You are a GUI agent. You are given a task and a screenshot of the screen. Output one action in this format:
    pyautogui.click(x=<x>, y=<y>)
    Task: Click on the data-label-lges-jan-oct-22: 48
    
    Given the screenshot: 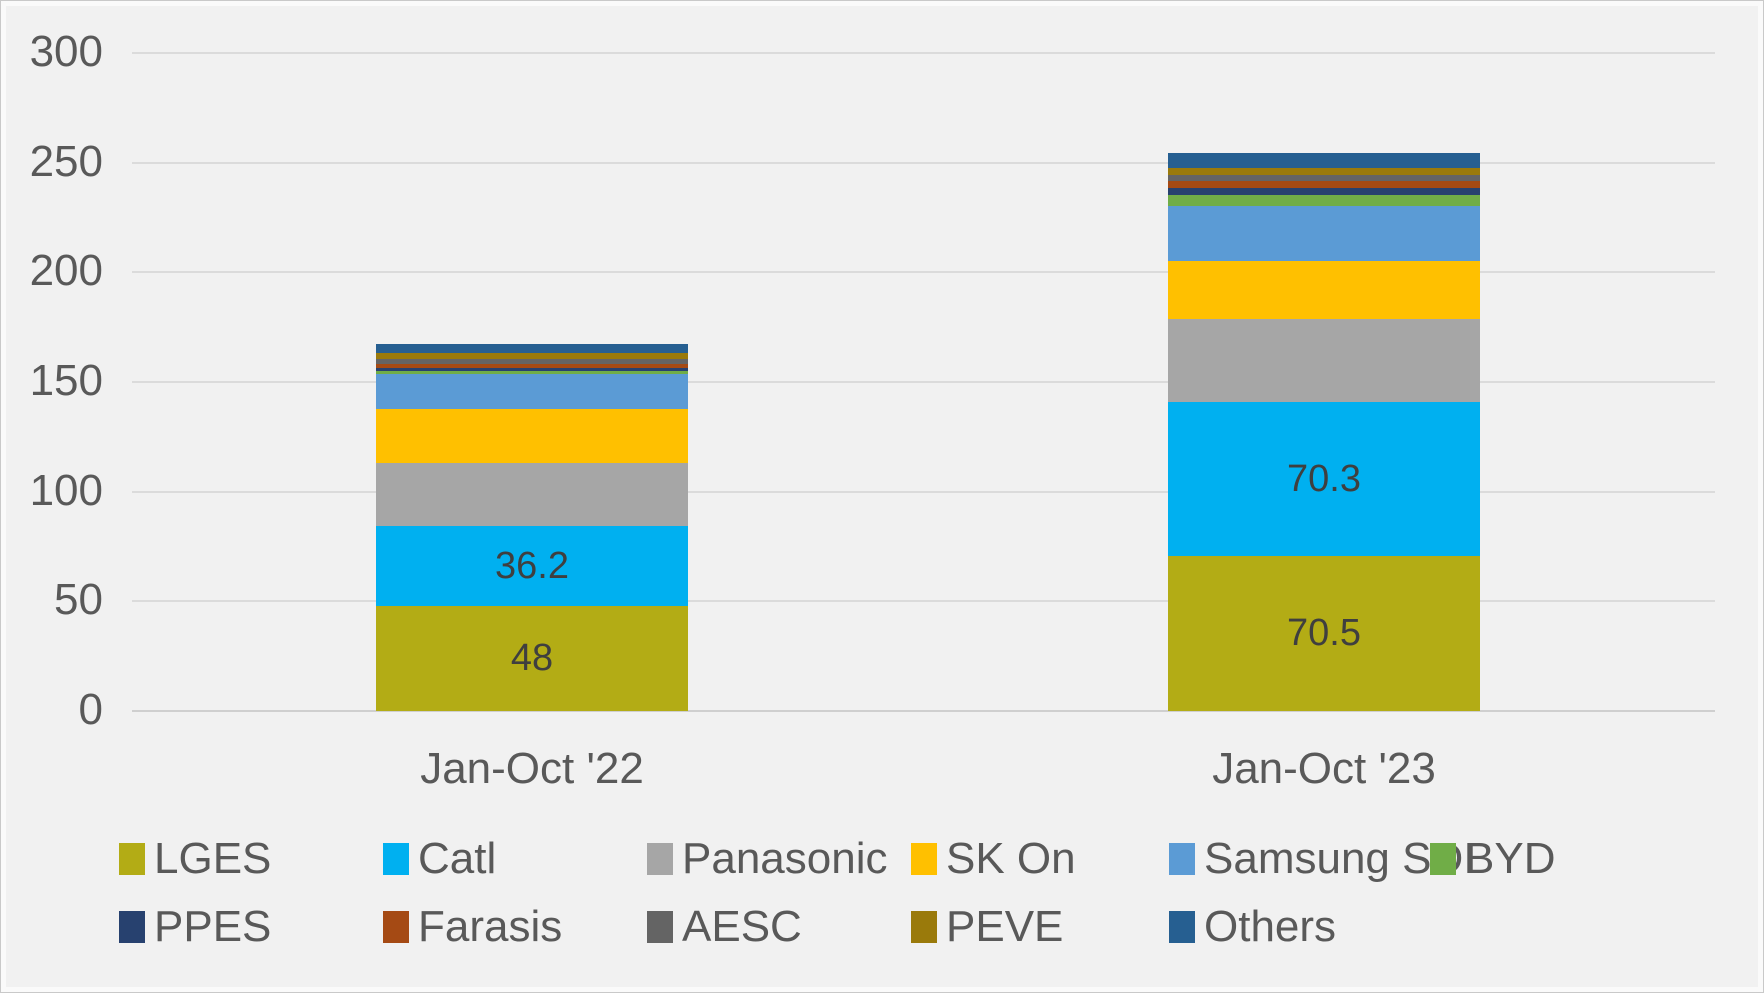 What is the action you would take?
    pyautogui.click(x=532, y=657)
    